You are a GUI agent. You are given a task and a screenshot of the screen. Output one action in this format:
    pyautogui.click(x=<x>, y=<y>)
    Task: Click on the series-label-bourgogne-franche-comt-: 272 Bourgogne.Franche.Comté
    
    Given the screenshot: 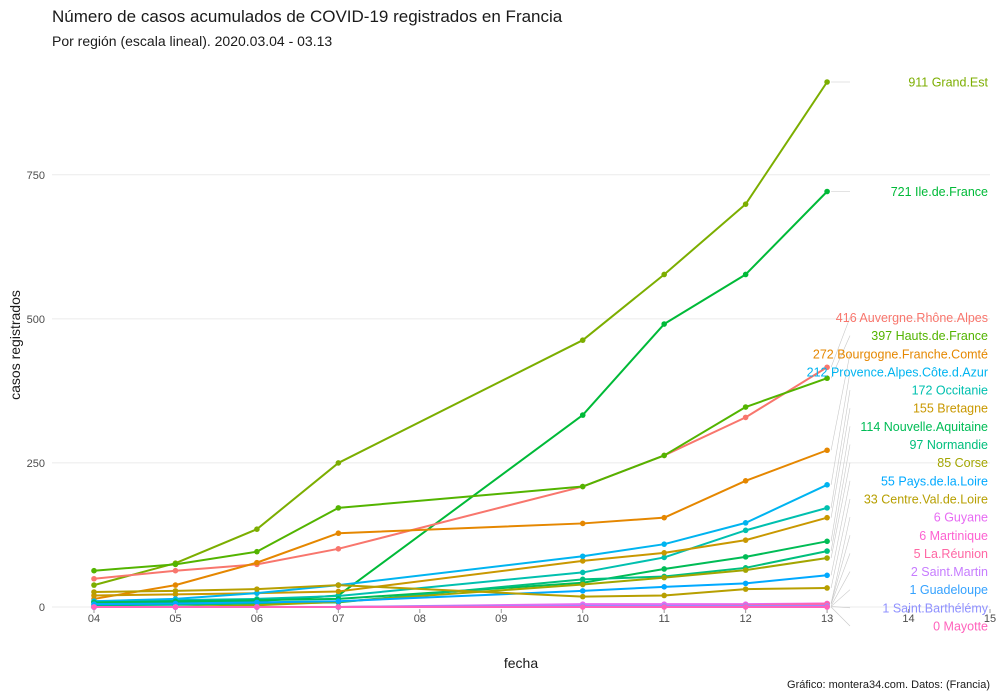 What is the action you would take?
    pyautogui.click(x=900, y=354)
    